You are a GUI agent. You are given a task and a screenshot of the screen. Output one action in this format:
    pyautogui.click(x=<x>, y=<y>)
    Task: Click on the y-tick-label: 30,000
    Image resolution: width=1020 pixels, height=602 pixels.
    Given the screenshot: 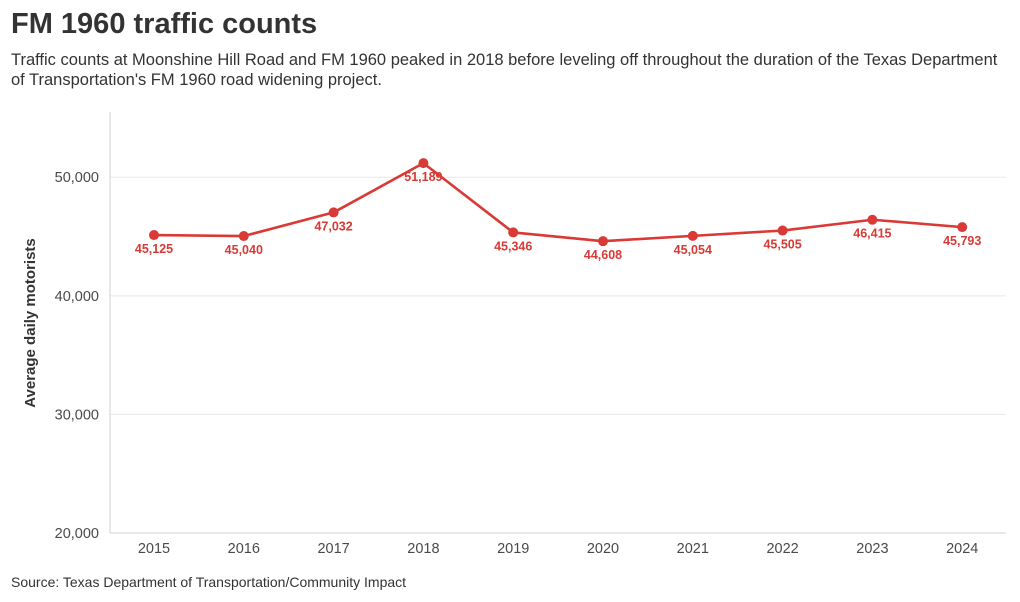 What is the action you would take?
    pyautogui.click(x=77, y=415)
    